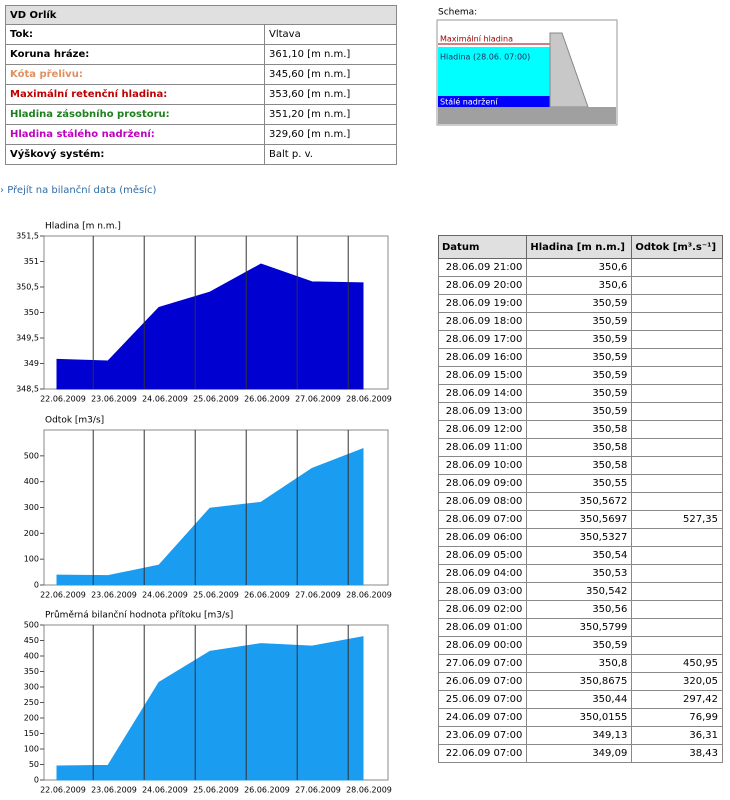 Image resolution: width=730 pixels, height=800 pixels. Describe the element at coordinates (31, 481) in the screenshot. I see `y-tick-label: 400` at that location.